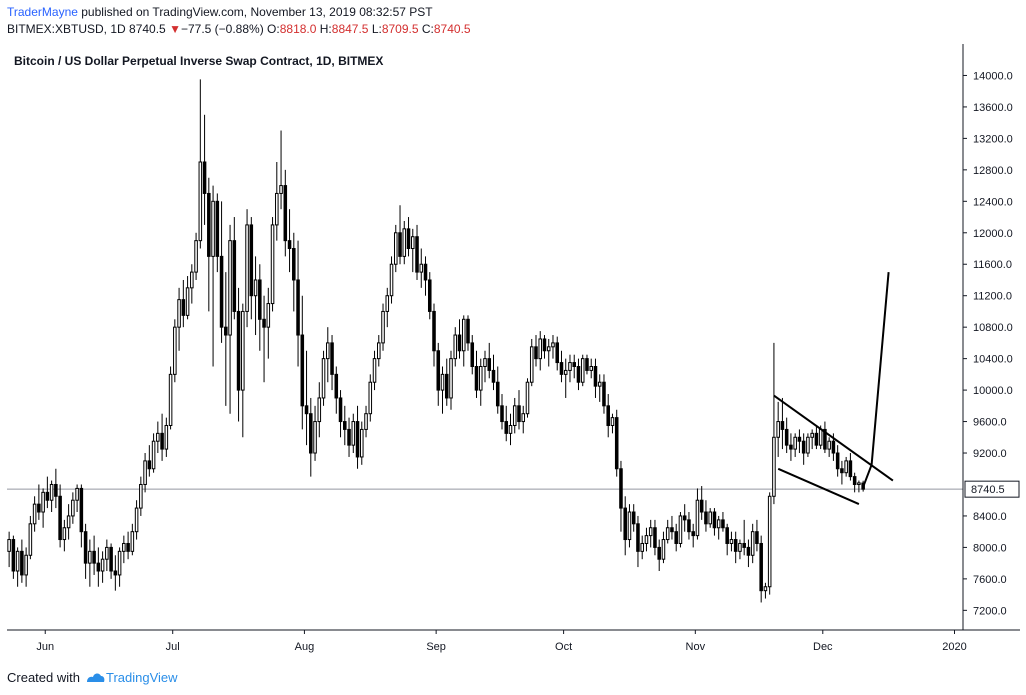  I want to click on projection-line, so click(876, 380).